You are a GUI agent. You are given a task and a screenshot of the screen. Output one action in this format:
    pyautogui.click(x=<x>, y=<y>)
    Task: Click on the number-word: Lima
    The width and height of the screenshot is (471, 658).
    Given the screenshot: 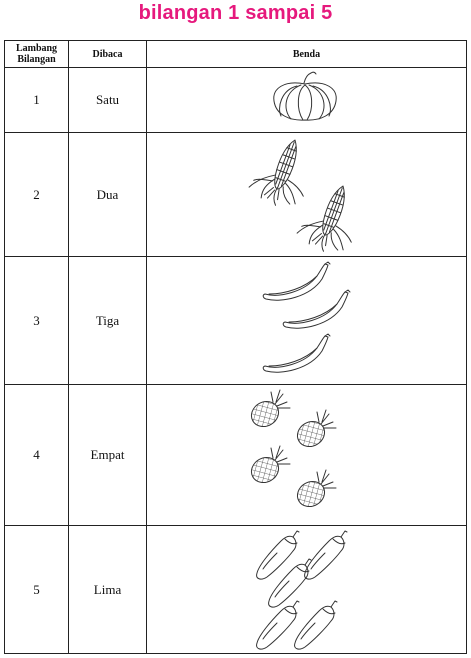 What is the action you would take?
    pyautogui.click(x=107, y=589)
    